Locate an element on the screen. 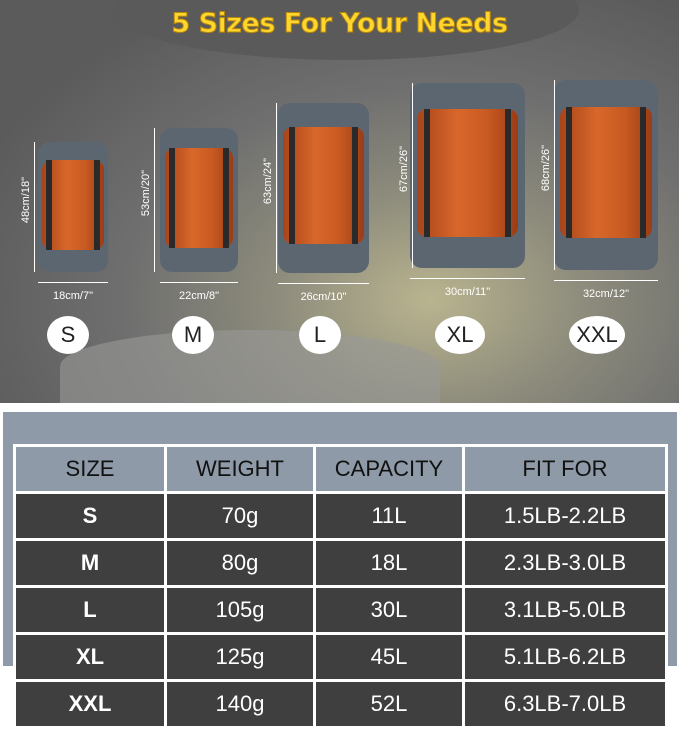 The width and height of the screenshot is (679, 729). width-label: 32cm/12" is located at coordinates (606, 294).